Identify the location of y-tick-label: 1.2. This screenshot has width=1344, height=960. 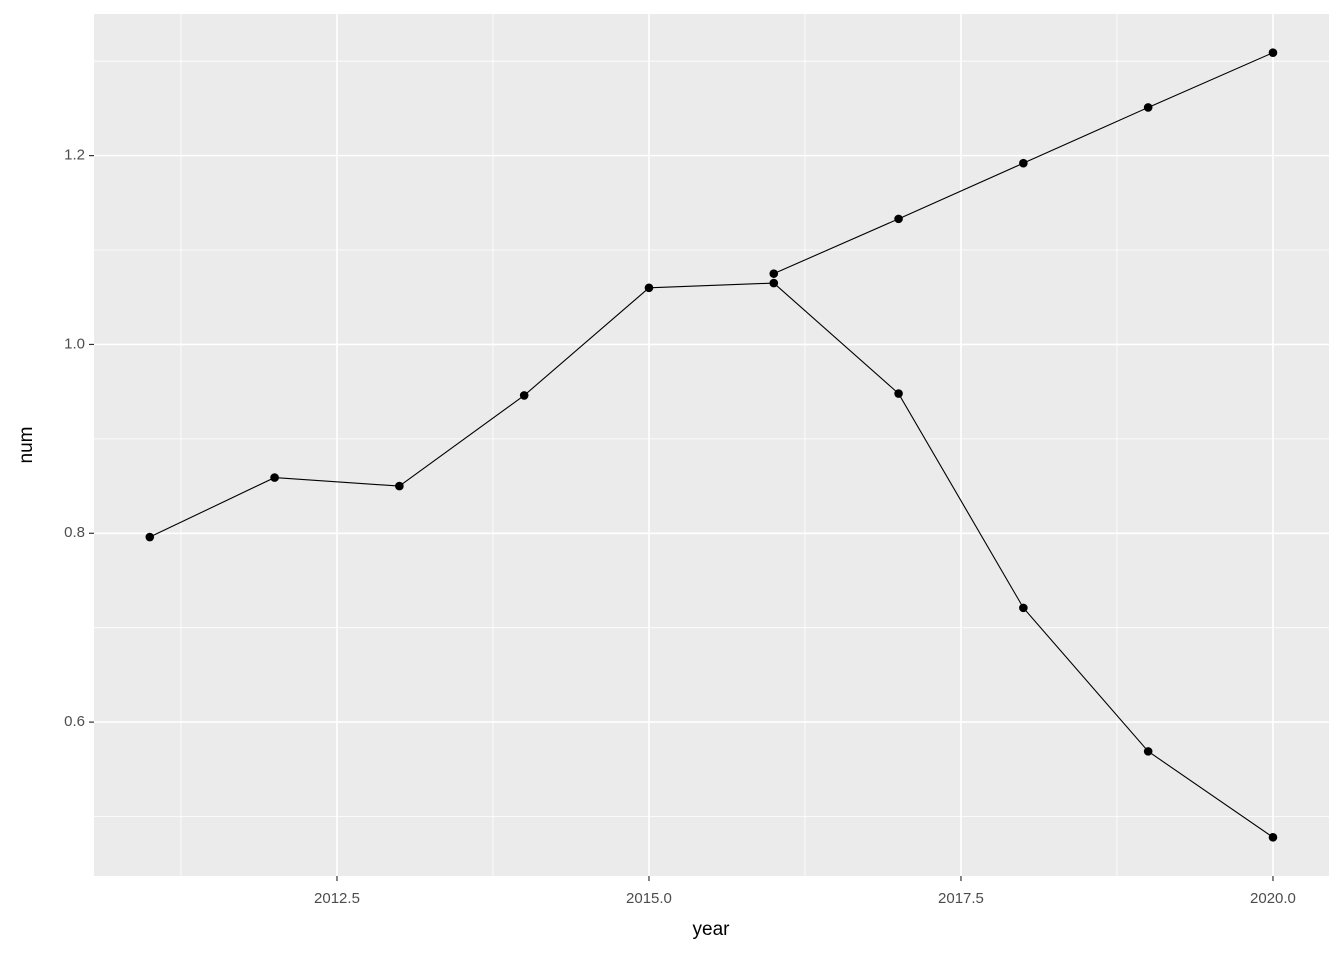
(74, 155).